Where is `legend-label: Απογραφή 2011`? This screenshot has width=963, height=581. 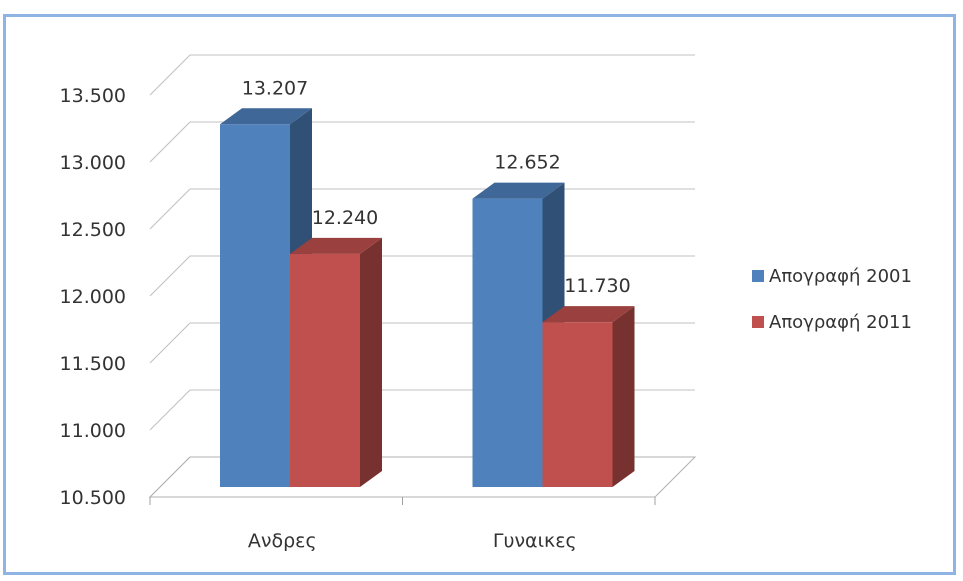 legend-label: Απογραφή 2011 is located at coordinates (840, 322).